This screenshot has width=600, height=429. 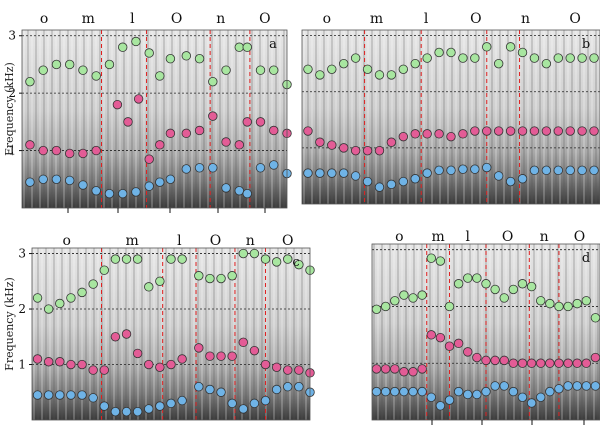 I want to click on phoneme-label: m, so click(x=131, y=241).